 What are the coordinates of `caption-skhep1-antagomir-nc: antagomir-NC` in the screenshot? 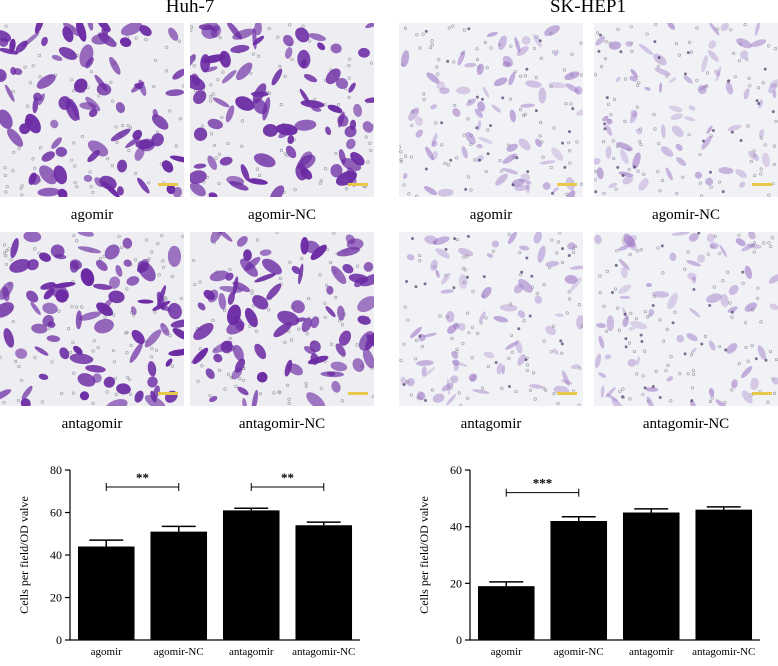 It's located at (686, 424).